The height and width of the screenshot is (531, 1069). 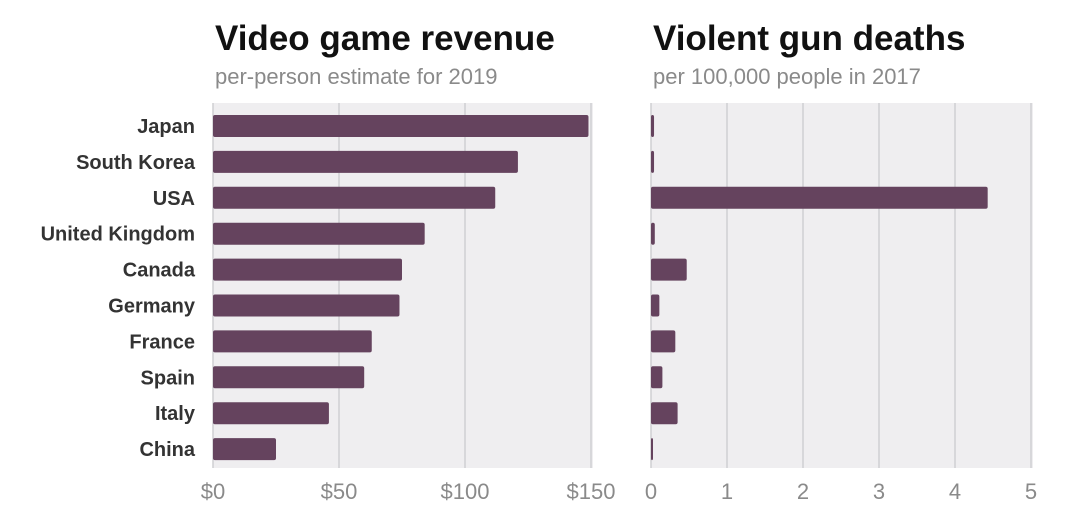 I want to click on tick-label: 5, so click(x=1031, y=491).